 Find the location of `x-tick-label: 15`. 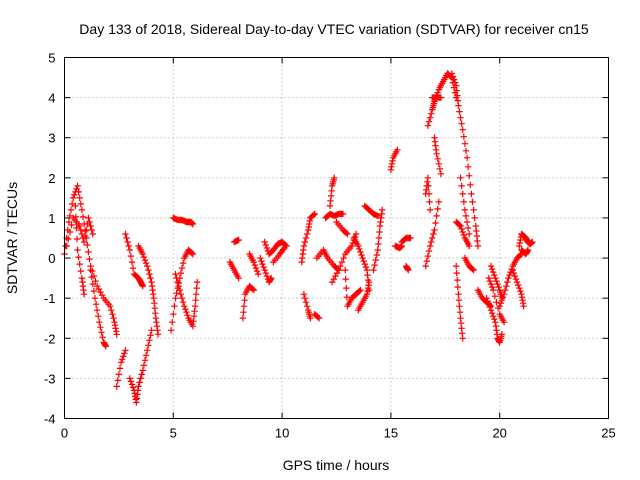

x-tick-label: 15 is located at coordinates (391, 433).